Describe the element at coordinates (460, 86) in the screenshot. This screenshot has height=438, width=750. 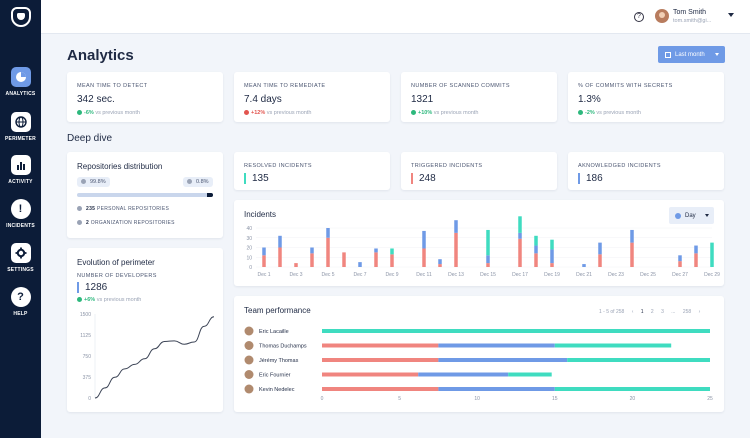
I see `kpi-label: NUMBER OF SCANNED COMMITS` at that location.